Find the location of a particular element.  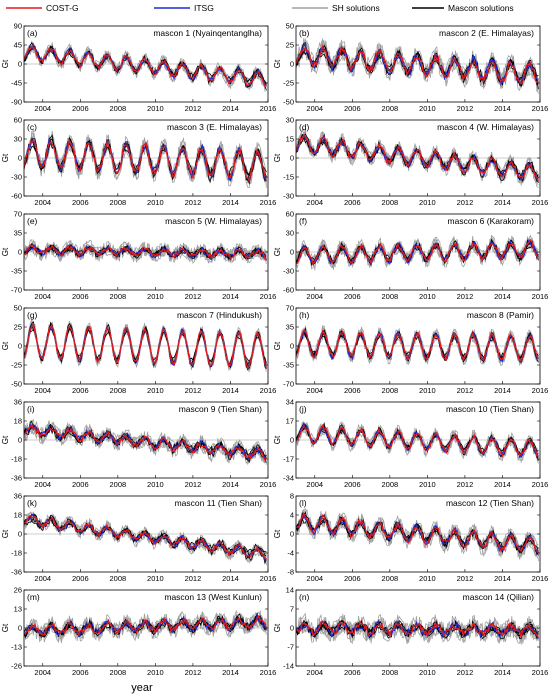

panel-letter: (l) is located at coordinates (303, 503).